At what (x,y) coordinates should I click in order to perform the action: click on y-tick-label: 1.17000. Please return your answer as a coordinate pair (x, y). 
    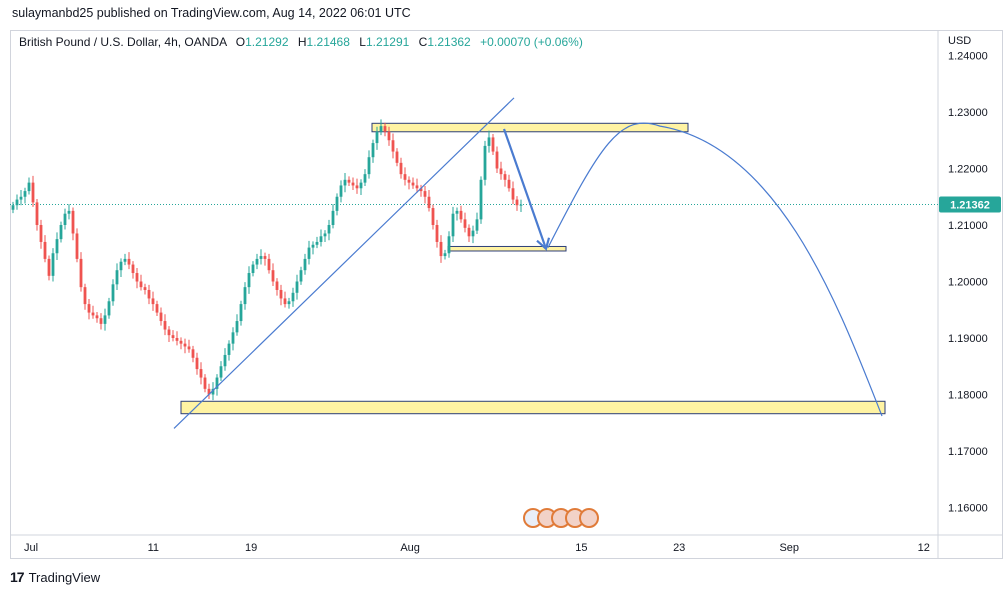
    Looking at the image, I should click on (968, 452).